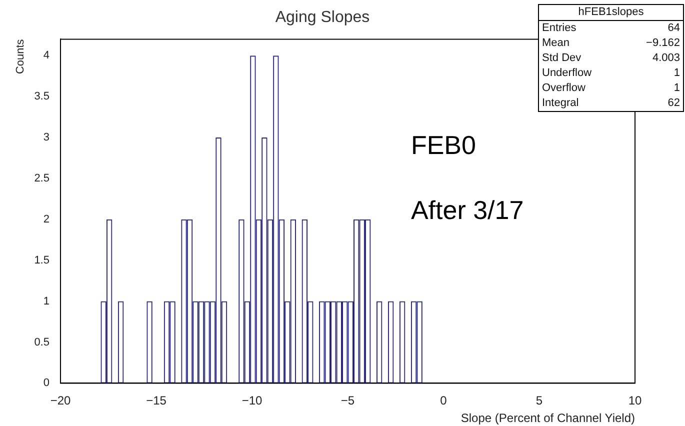  Describe the element at coordinates (42, 342) in the screenshot. I see `y-tick-label: 0.5` at that location.